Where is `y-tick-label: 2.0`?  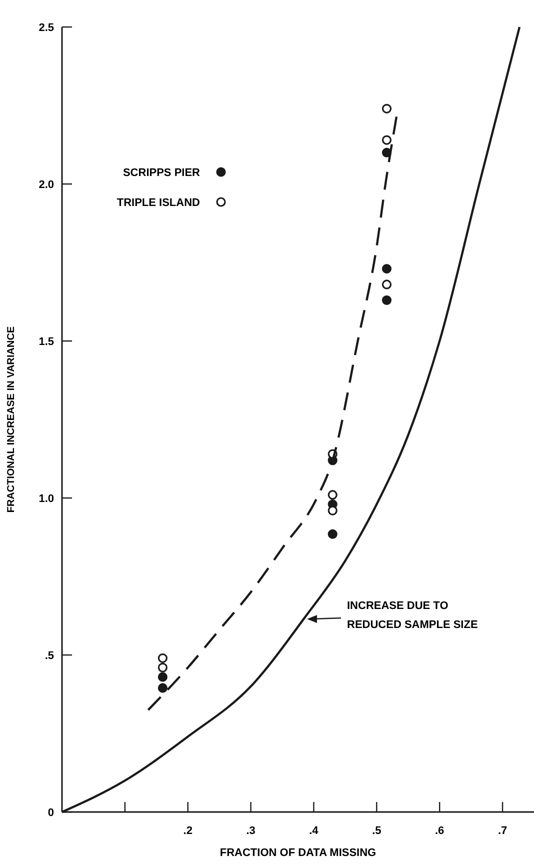
y-tick-label: 2.0 is located at coordinates (46, 184).